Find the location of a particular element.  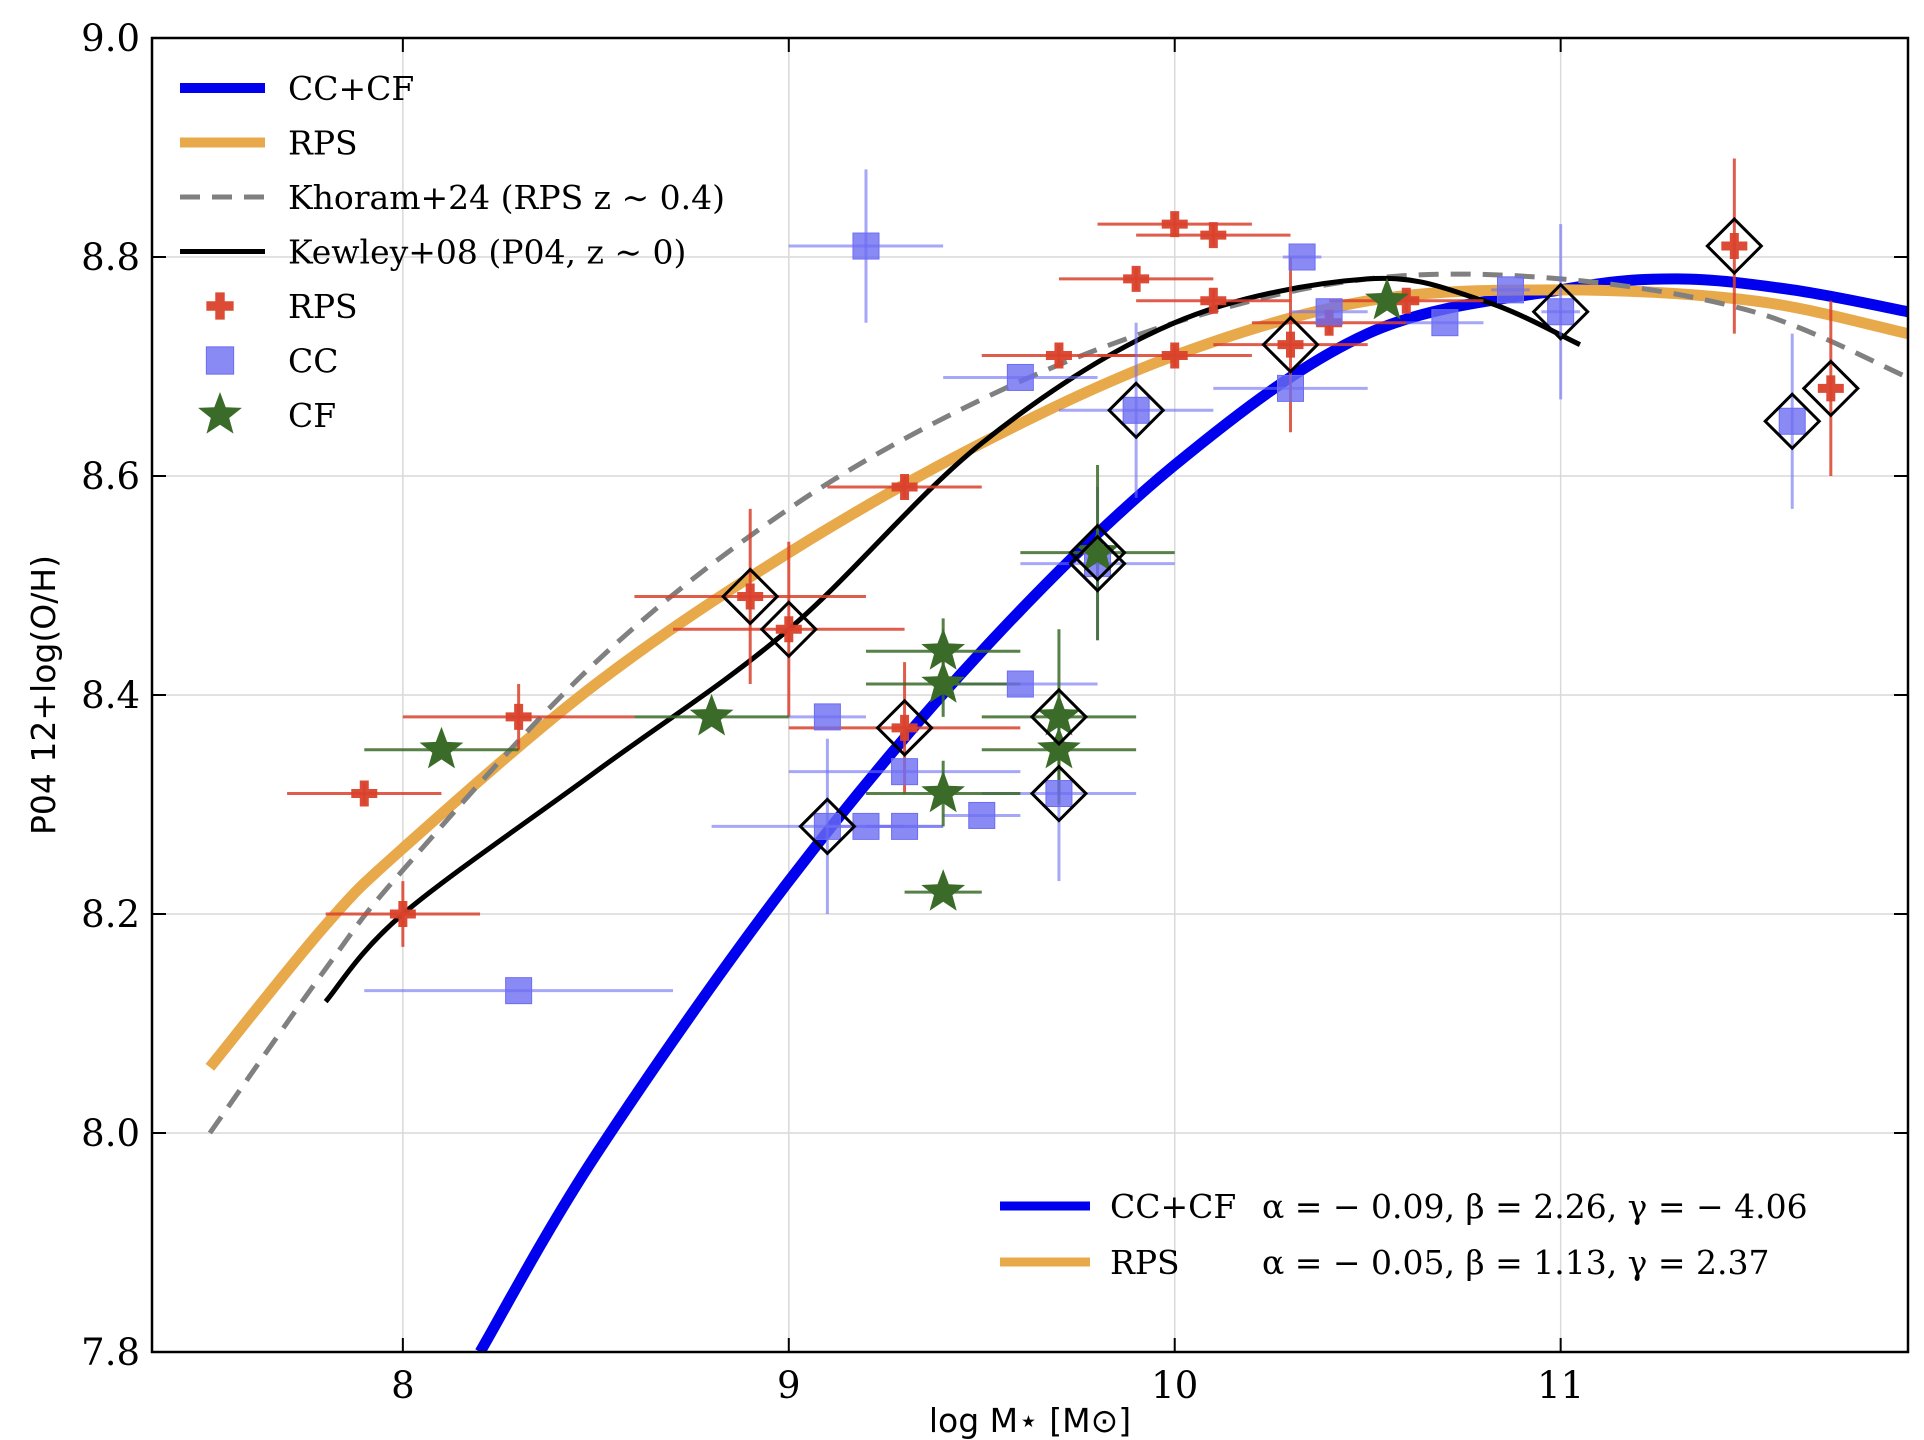

fit-legend-params: α = − 0.09, β = 2.26, γ = − 4.06 is located at coordinates (1535, 1206).